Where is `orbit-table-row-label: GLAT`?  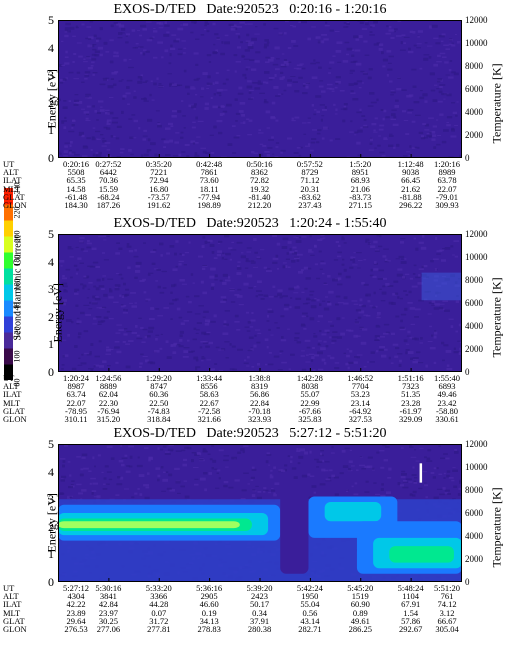
orbit-table-row-label: GLAT is located at coordinates (14, 410).